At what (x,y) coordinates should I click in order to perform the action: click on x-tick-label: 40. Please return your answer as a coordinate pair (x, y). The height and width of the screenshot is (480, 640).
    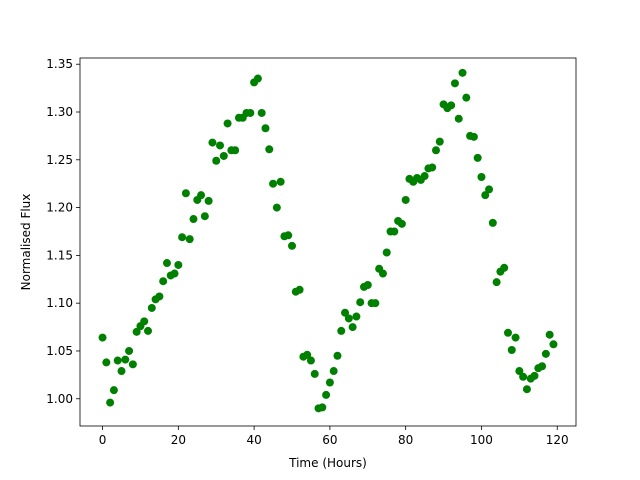
    Looking at the image, I should click on (253, 440).